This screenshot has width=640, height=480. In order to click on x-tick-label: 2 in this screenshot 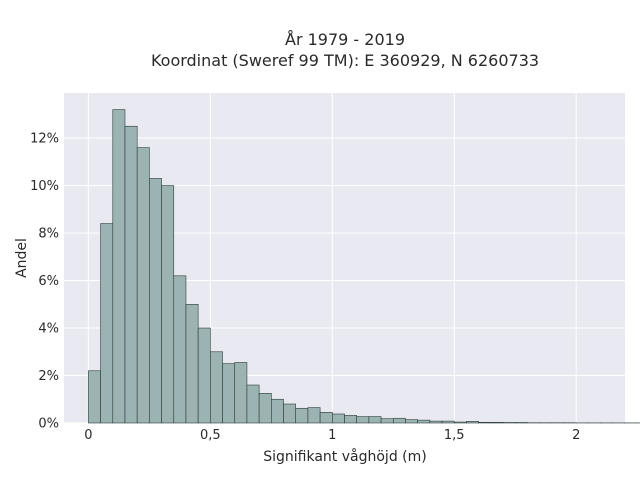, I will do `click(576, 435)`.